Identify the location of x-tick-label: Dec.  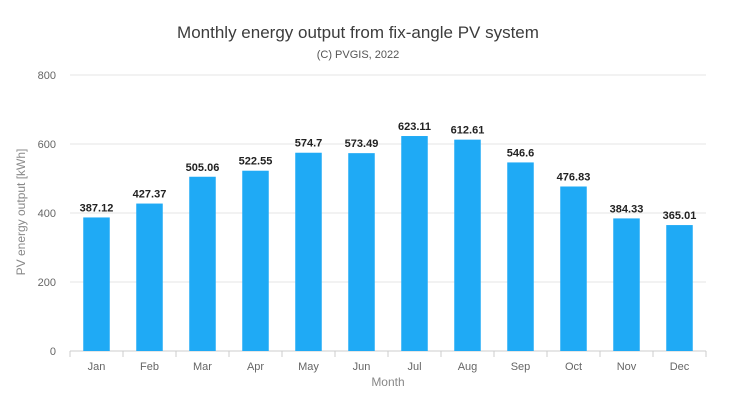
(680, 367).